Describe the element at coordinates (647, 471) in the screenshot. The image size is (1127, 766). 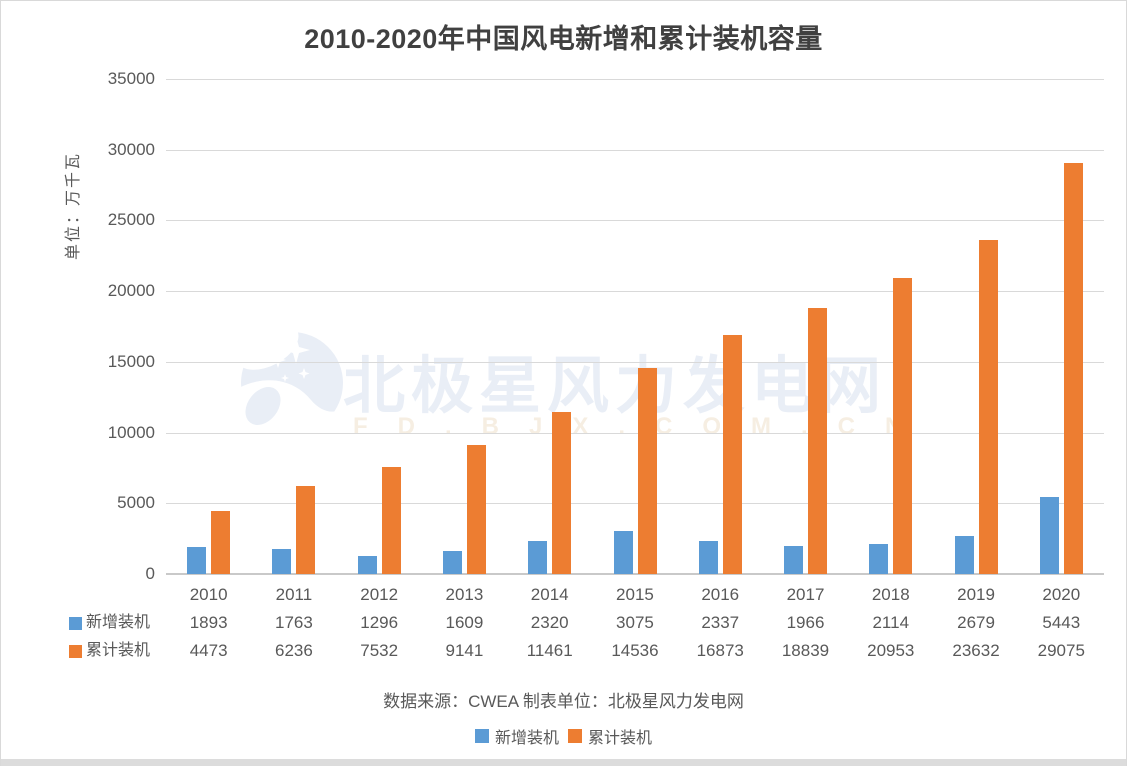
I see `bar-cumulative-capacity-2015` at that location.